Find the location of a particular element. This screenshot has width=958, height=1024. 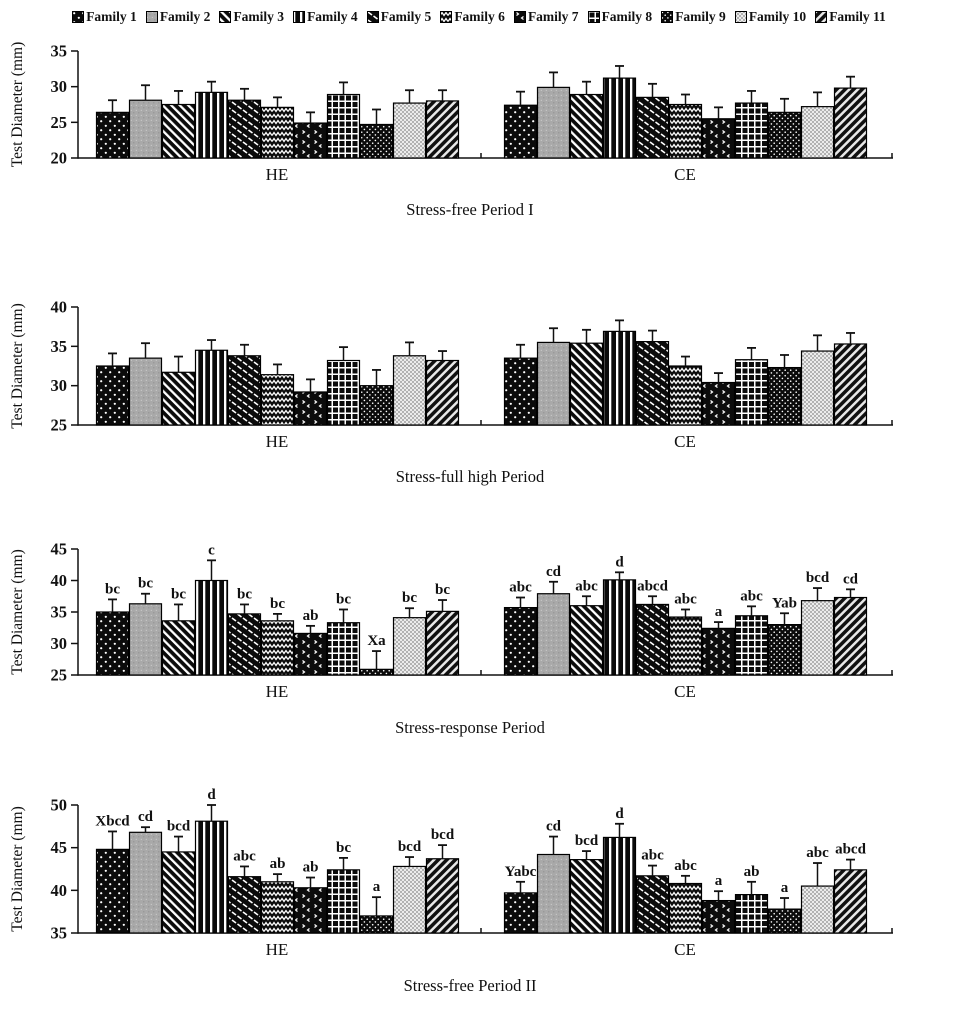

sig-label: ab is located at coordinates (752, 872).